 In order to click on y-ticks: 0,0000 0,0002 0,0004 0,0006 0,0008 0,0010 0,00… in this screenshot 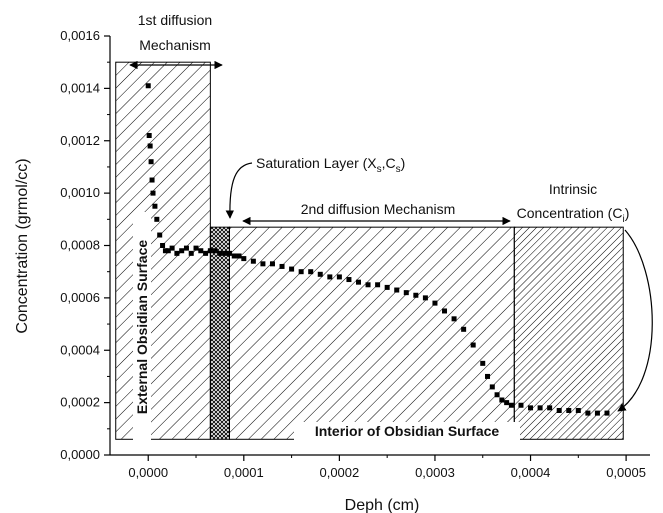, I will do `click(85, 245)`.